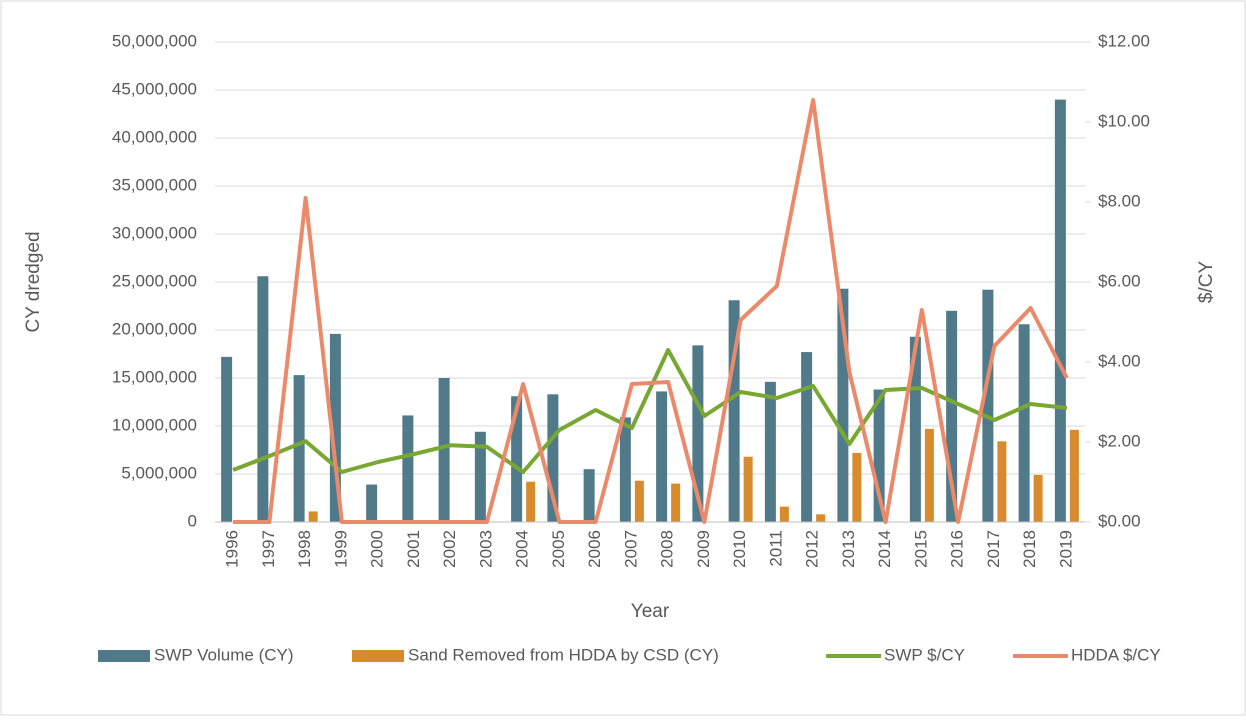 This screenshot has width=1246, height=721. Describe the element at coordinates (154, 280) in the screenshot. I see `y-tick-label: 25,000,000` at that location.